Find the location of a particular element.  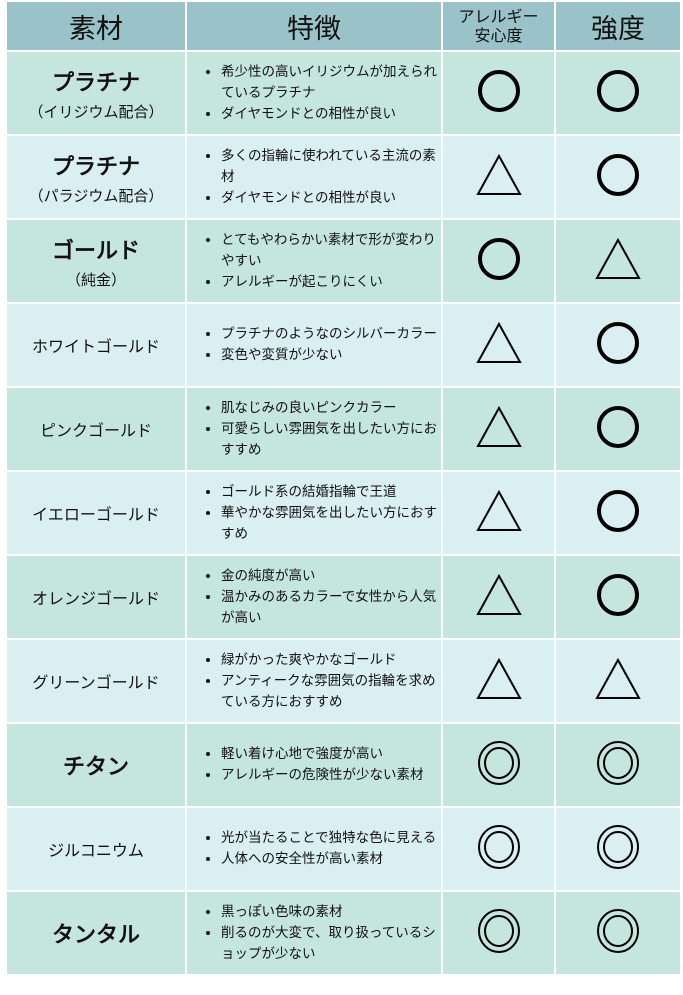

features-cell: ゴールド系の結婚指輪で王道華やかな雰囲気を出したい方におすすめ is located at coordinates (314, 513).